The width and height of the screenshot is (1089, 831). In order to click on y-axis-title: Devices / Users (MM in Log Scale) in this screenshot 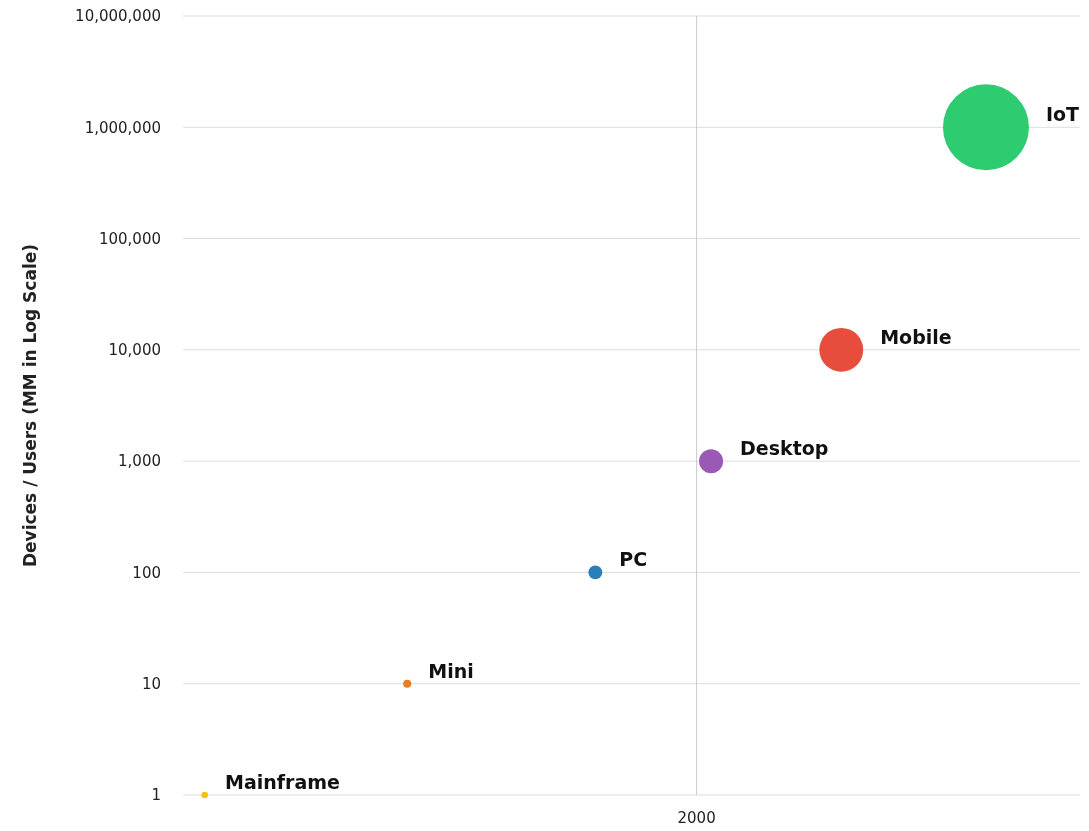, I will do `click(30, 405)`.